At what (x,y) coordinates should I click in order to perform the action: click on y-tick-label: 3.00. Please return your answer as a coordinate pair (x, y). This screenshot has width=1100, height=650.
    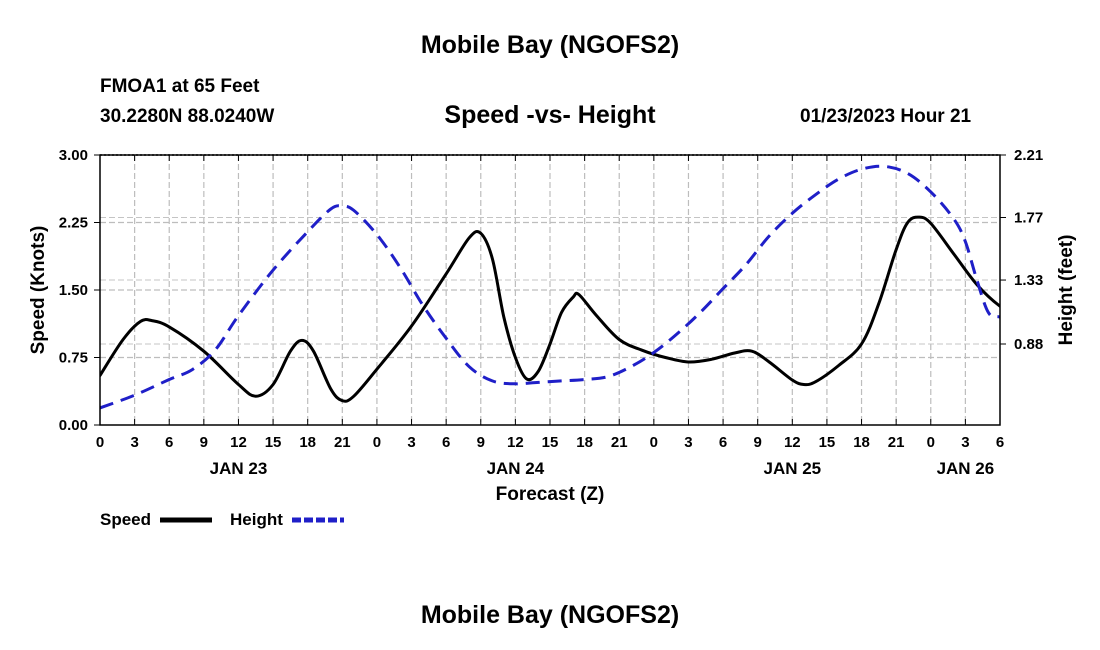
    Looking at the image, I should click on (73, 155).